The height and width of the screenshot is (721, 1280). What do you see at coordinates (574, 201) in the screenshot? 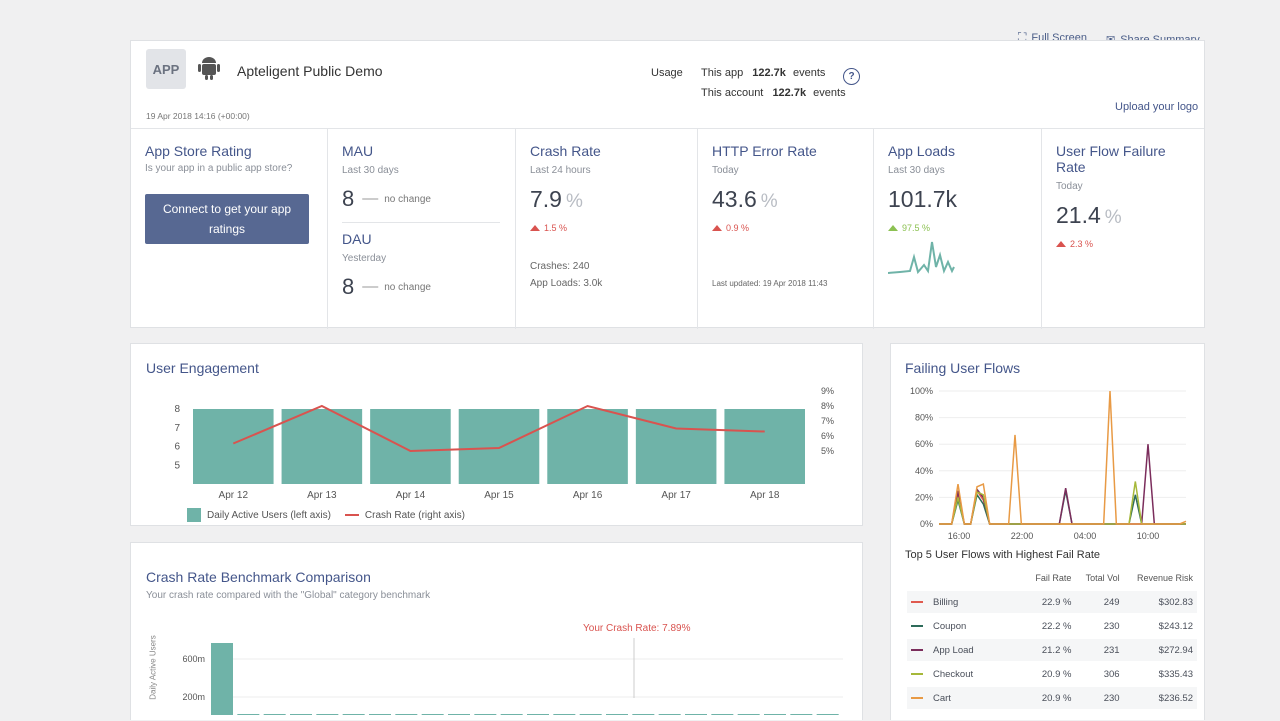
I see `crash-rate-unit: %` at bounding box center [574, 201].